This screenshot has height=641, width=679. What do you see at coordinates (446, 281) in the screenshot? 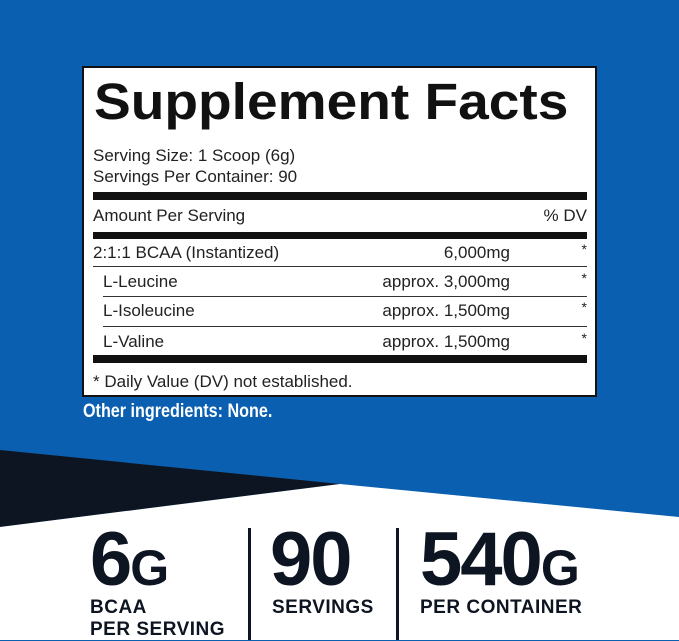
I see `row-amount: approx. 3,000mg` at bounding box center [446, 281].